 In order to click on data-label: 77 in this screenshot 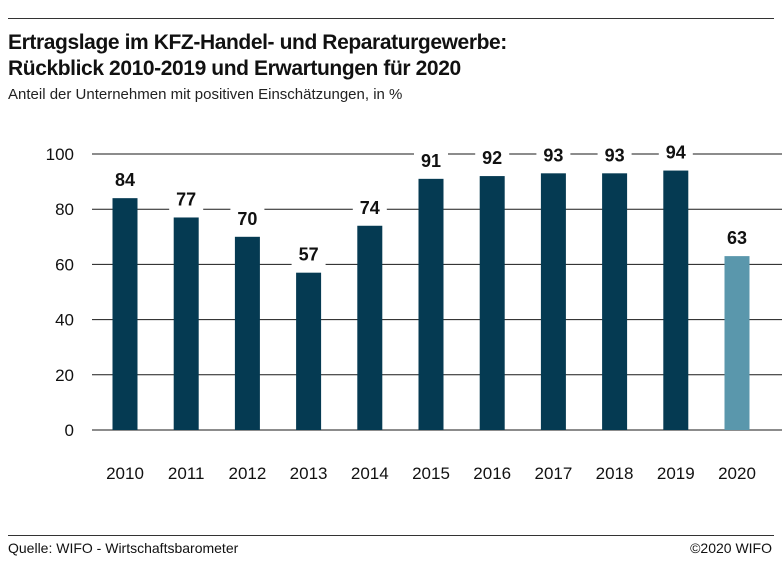, I will do `click(186, 199)`.